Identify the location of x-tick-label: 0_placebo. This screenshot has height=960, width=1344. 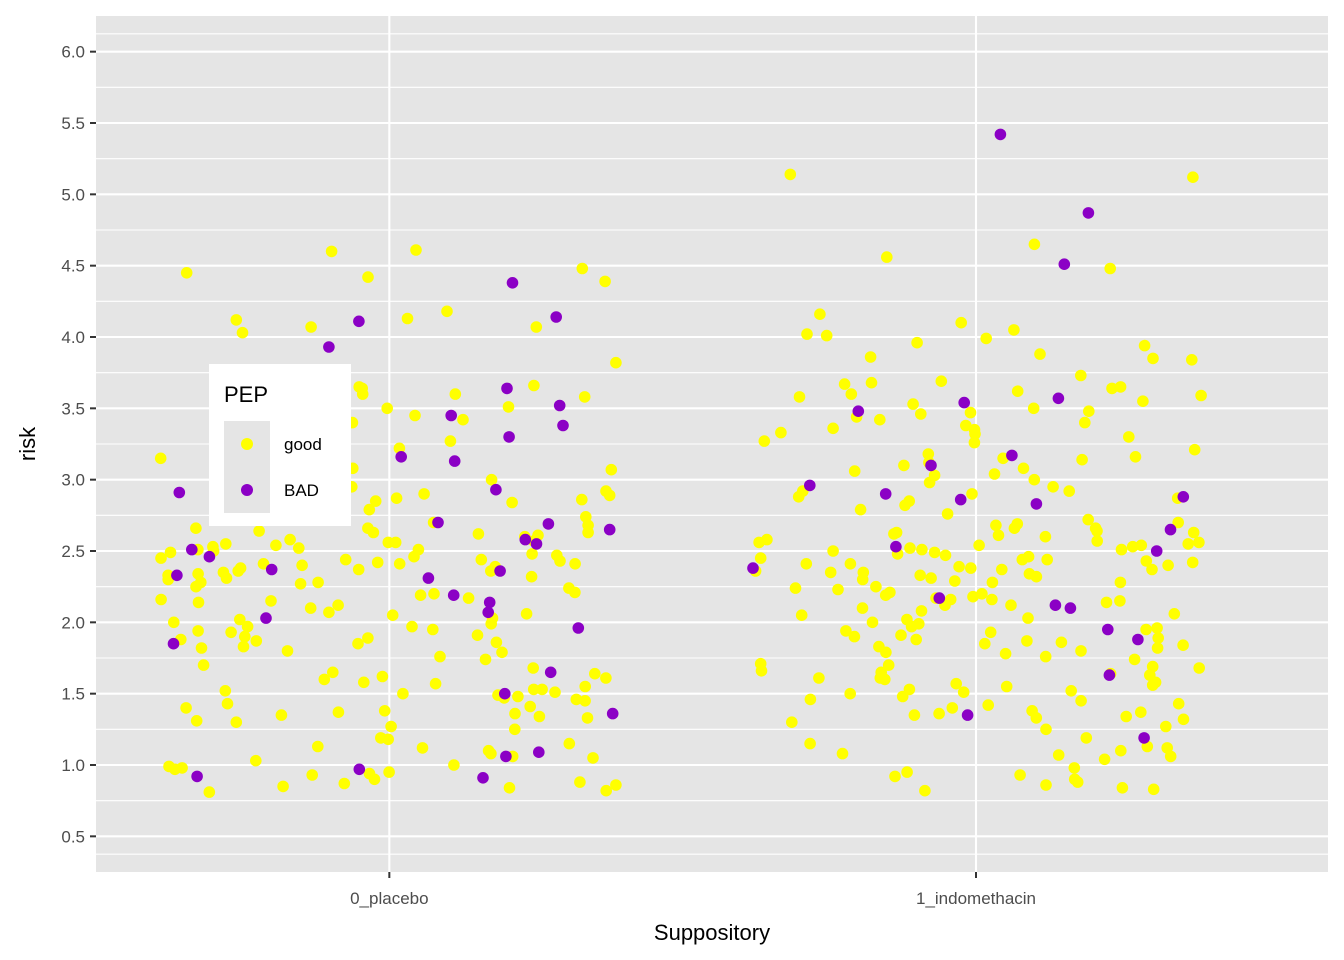
(389, 898).